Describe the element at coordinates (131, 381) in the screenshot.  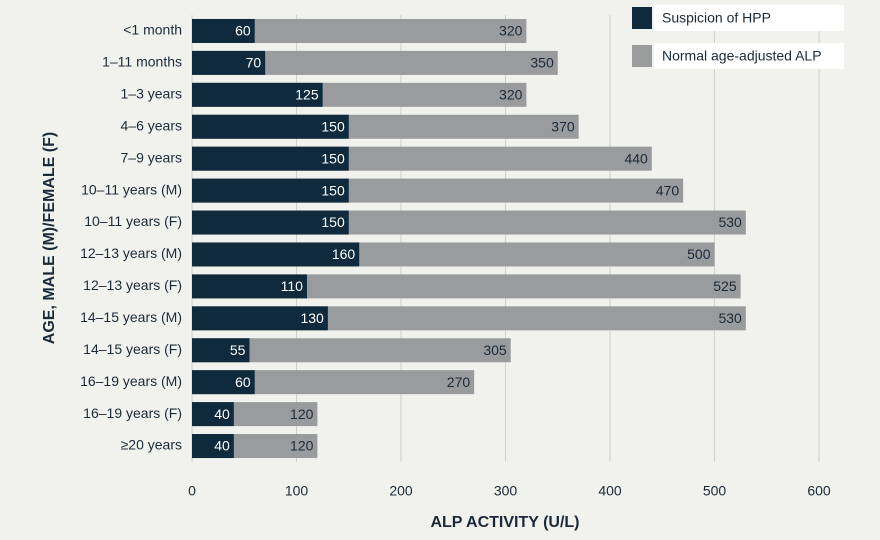
I see `y-tick-label: 16–19 years (M)` at that location.